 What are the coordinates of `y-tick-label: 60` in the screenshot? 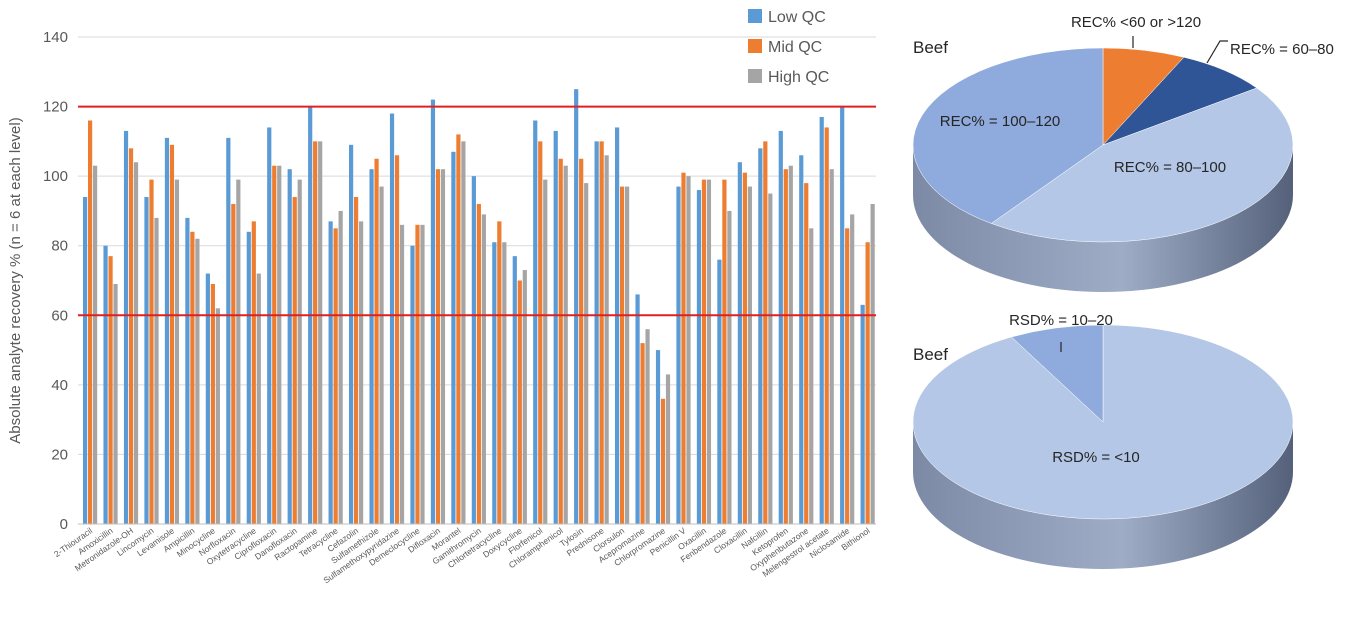 It's located at (59, 315).